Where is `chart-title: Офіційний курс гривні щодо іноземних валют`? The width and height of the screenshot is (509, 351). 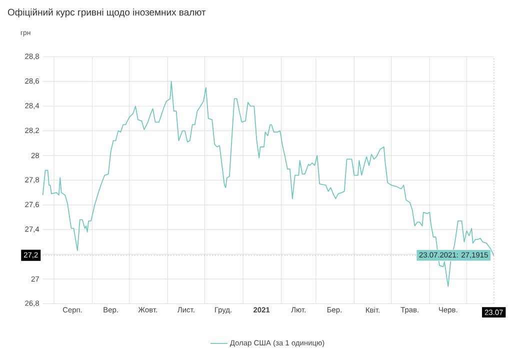
chart-title: Офіційний курс гривні щодо іноземних валют is located at coordinates (107, 13).